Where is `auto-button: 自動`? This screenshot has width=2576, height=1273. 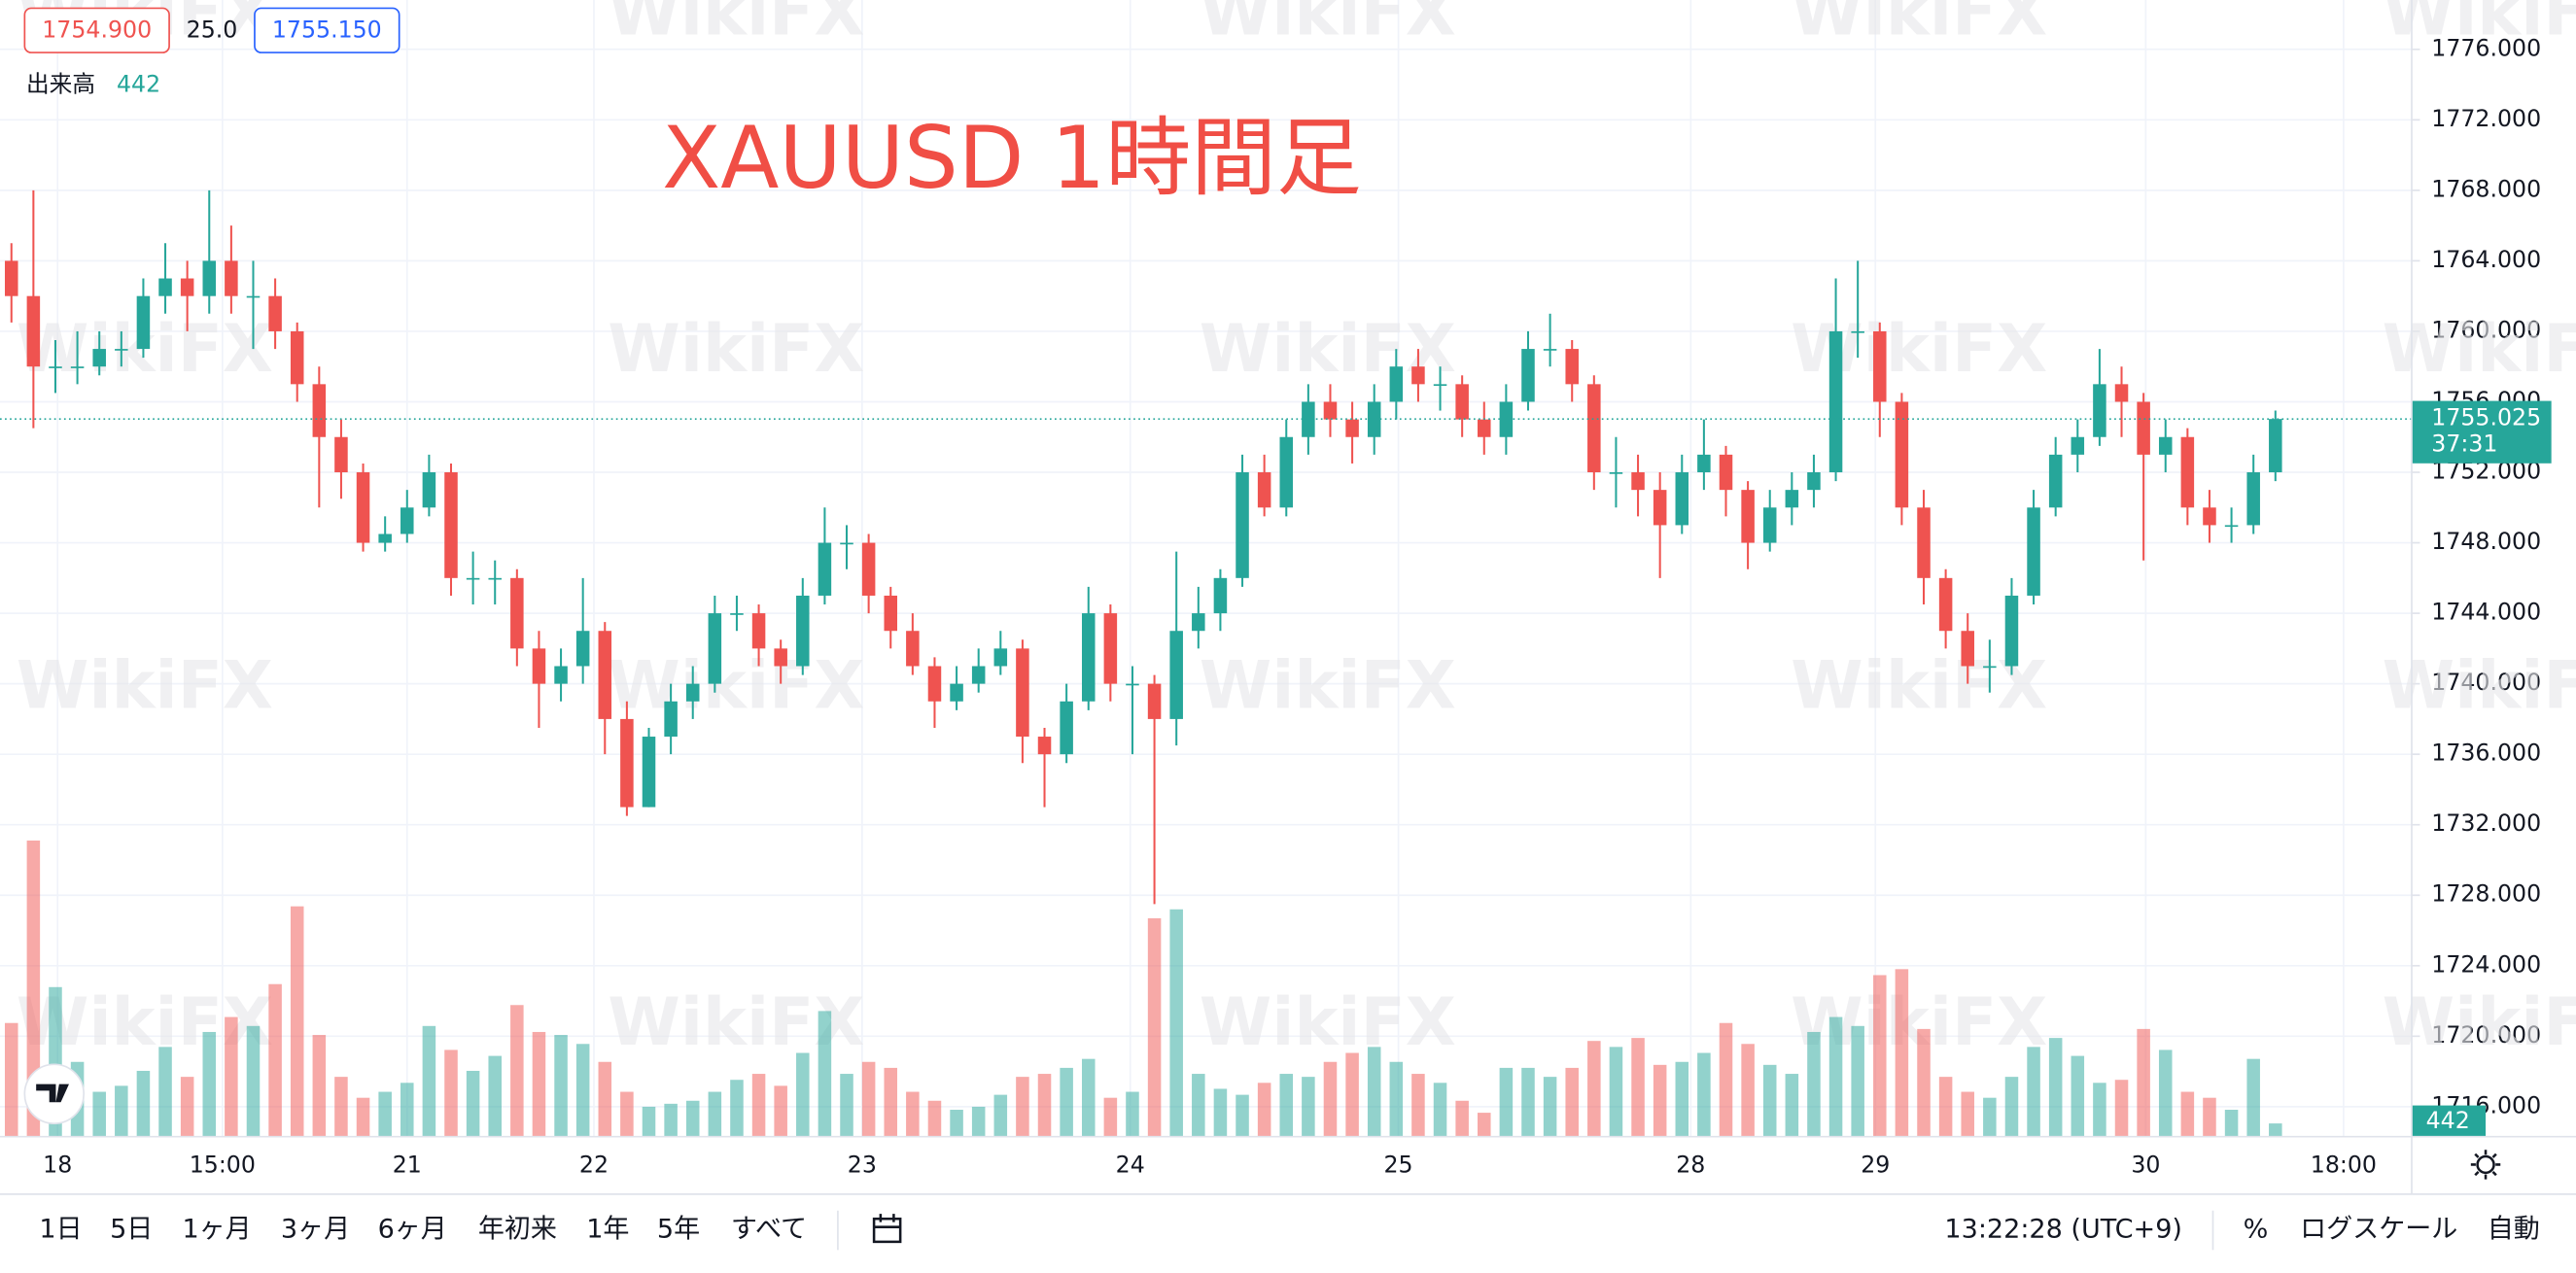 auto-button: 自動 is located at coordinates (2514, 1230).